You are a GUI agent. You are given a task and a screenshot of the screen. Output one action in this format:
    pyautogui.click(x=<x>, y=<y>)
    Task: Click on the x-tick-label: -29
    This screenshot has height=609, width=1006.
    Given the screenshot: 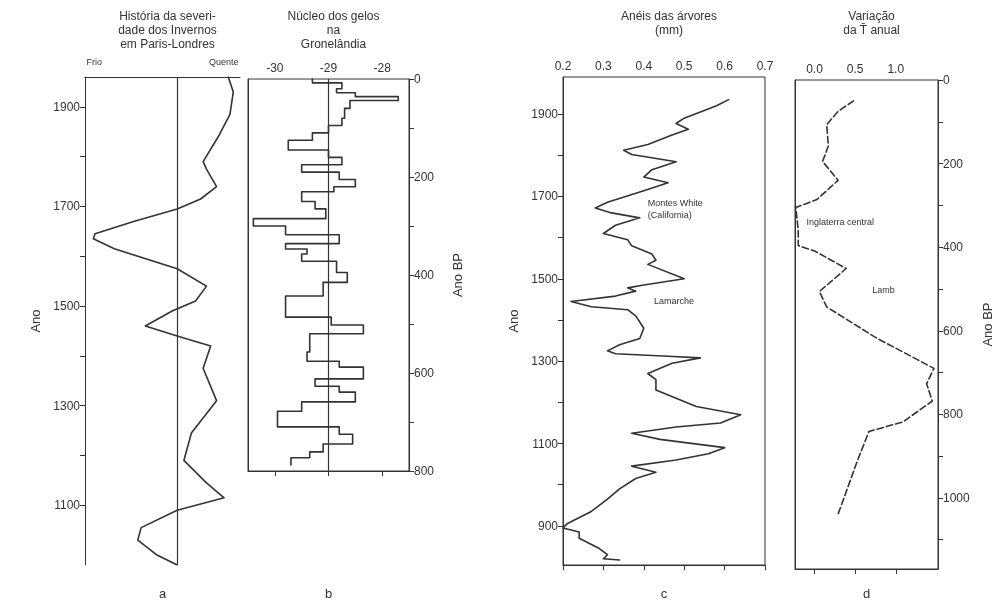 What is the action you would take?
    pyautogui.click(x=328, y=68)
    